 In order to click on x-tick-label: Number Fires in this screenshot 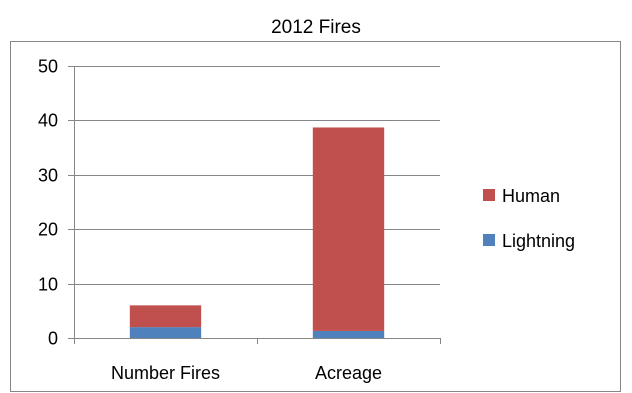, I will do `click(165, 373)`.